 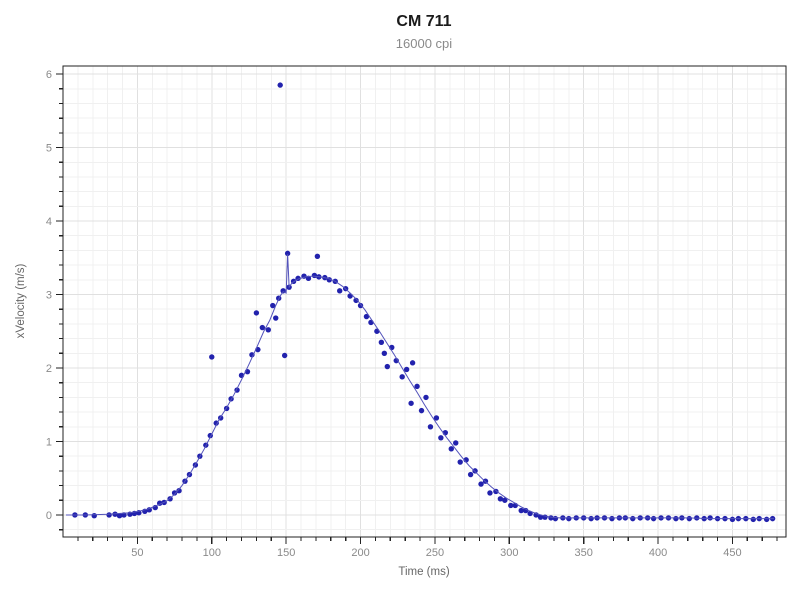 What do you see at coordinates (732, 553) in the screenshot?
I see `x-tick-label: 450` at bounding box center [732, 553].